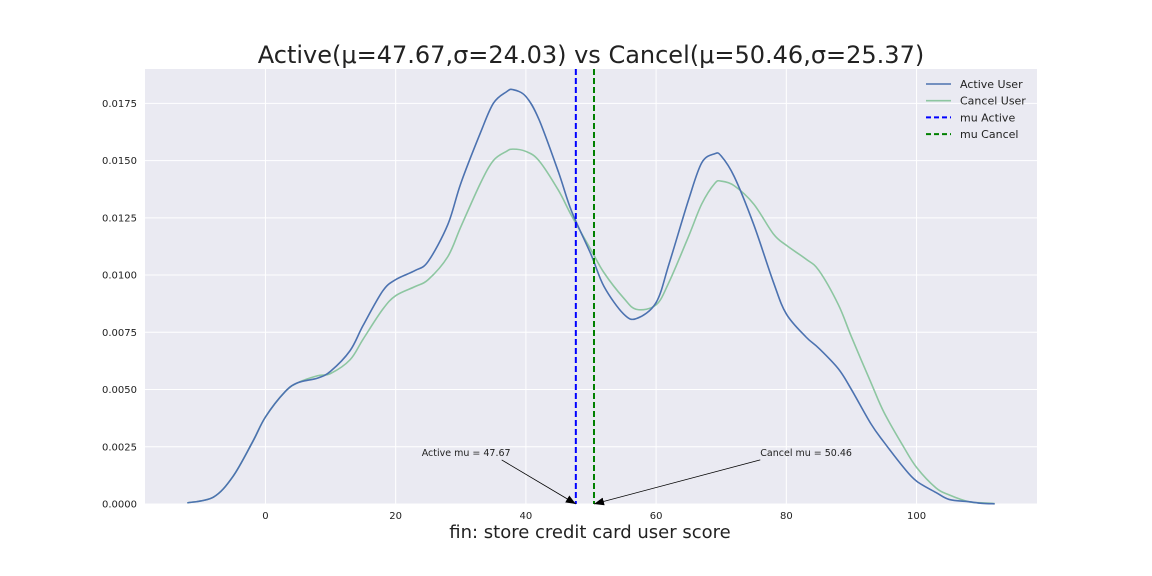 The width and height of the screenshot is (1152, 576). What do you see at coordinates (119, 390) in the screenshot?
I see `y-tick-label: 0.0050` at bounding box center [119, 390].